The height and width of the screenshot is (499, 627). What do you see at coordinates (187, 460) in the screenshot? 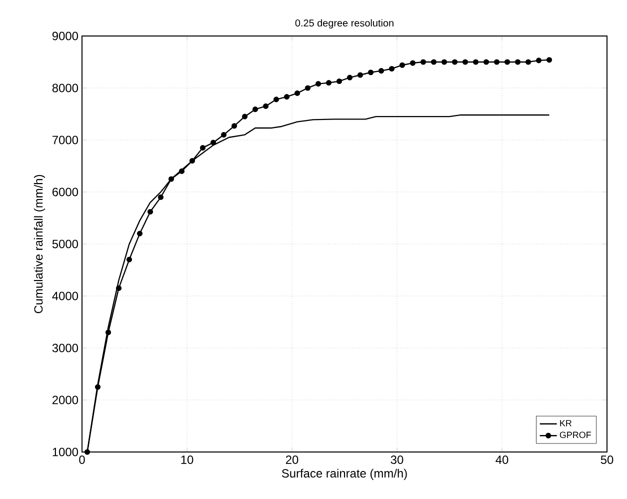
I see `x-tick-label: 10` at bounding box center [187, 460].